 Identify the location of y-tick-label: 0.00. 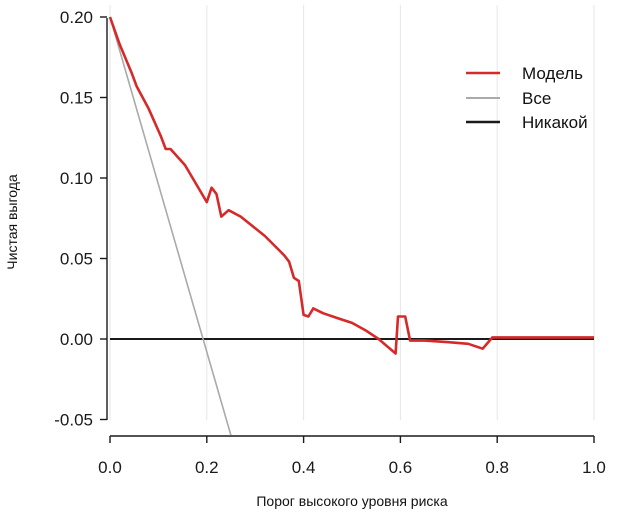
(76, 339).